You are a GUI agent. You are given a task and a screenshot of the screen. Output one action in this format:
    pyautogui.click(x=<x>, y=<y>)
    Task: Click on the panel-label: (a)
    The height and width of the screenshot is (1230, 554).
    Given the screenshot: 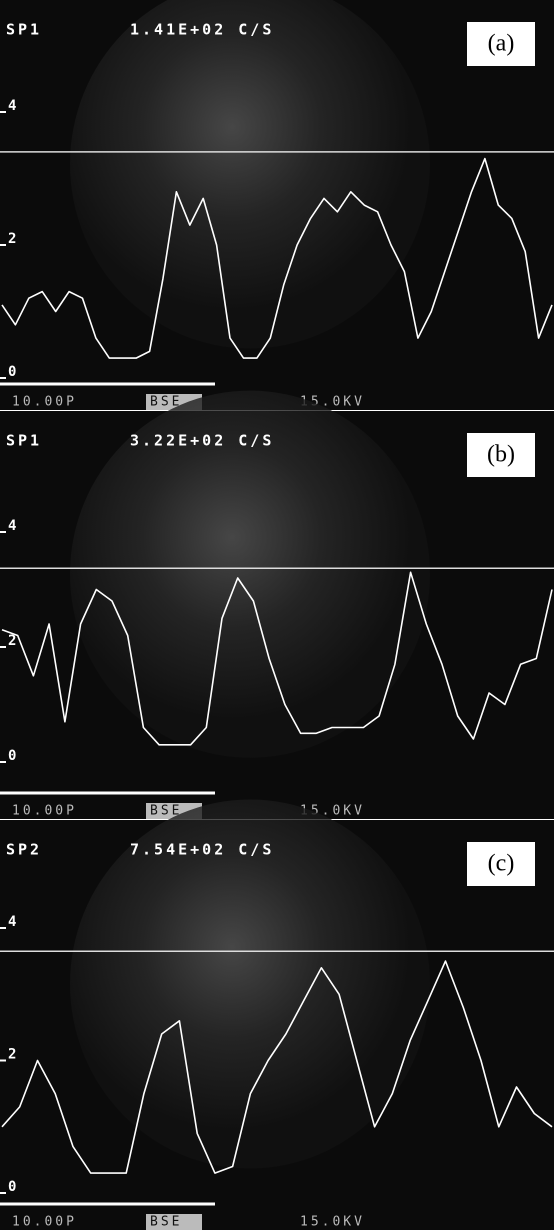 What is the action you would take?
    pyautogui.click(x=501, y=44)
    